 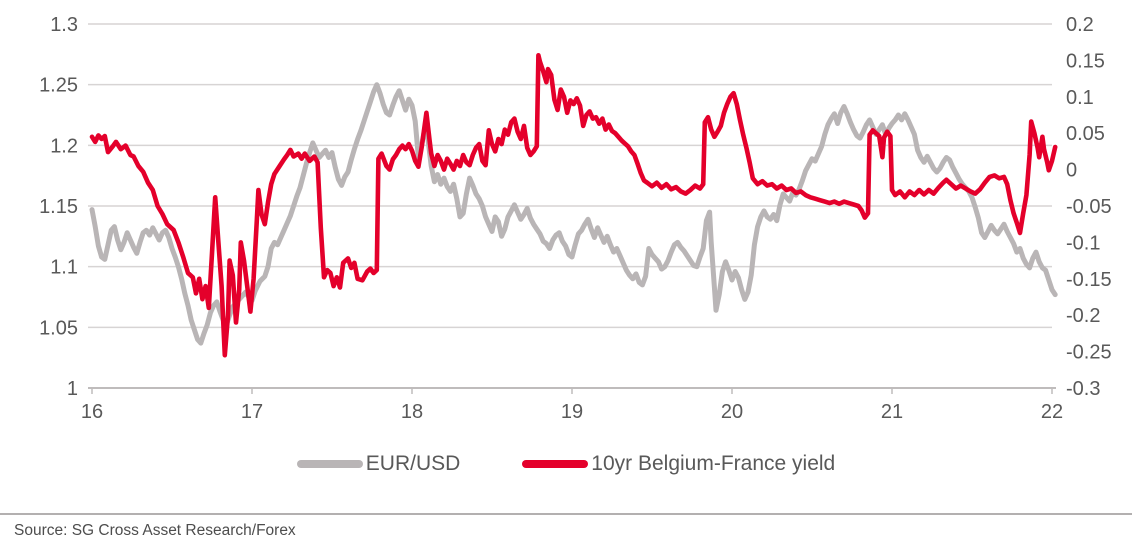 I want to click on right-axis-tick-label: 0.1, so click(x=1080, y=98).